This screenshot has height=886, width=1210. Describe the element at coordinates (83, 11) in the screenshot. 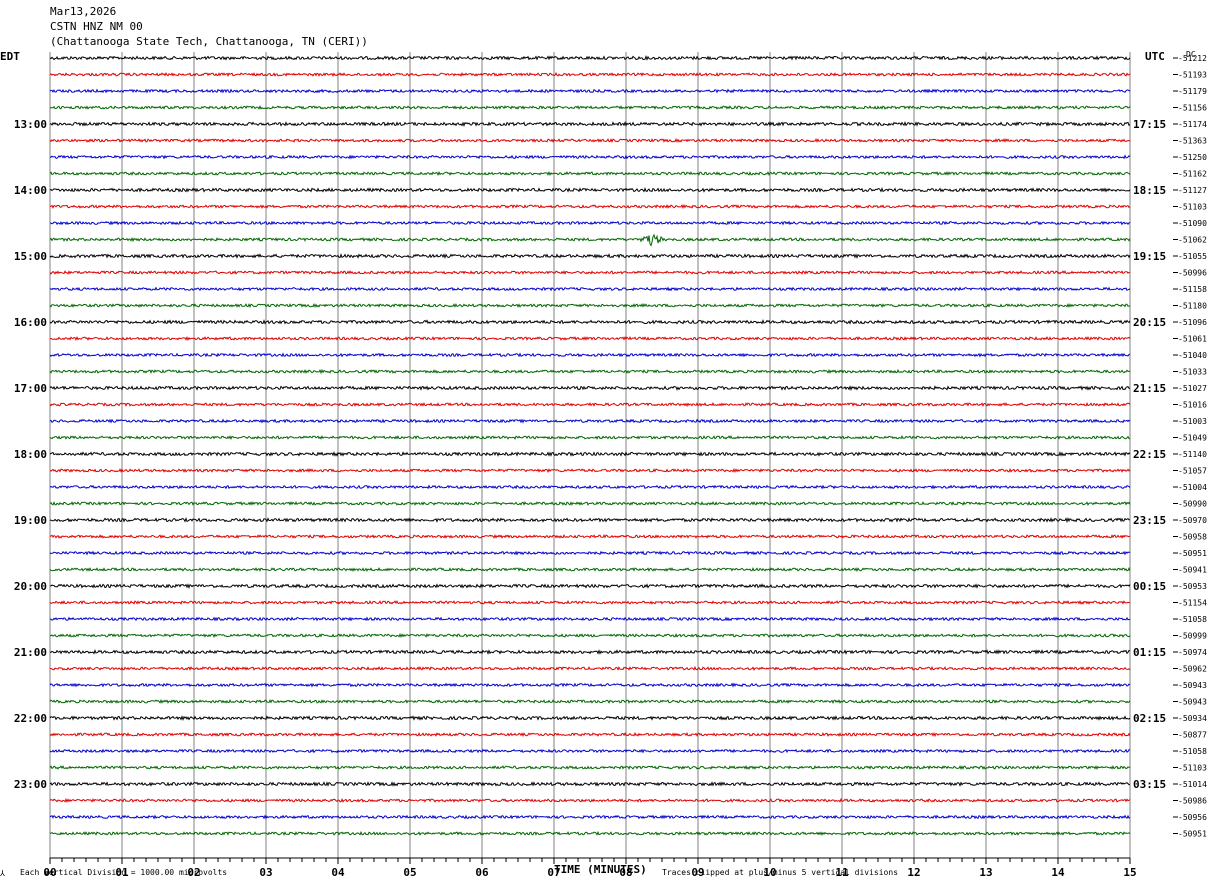

I see `date-label: Mar13,2026` at that location.